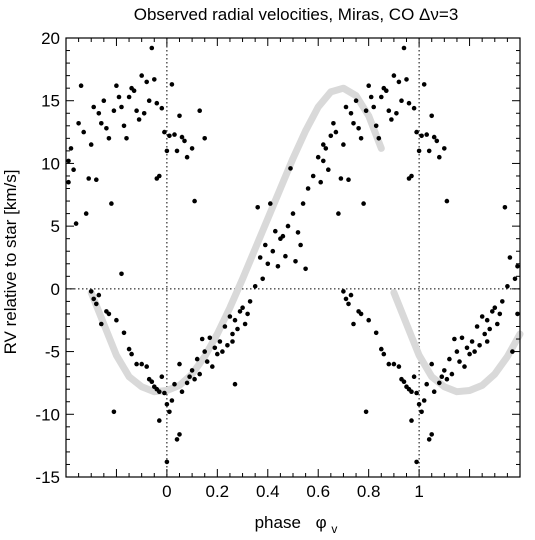  I want to click on y-tick-label: -15, so click(47, 477).